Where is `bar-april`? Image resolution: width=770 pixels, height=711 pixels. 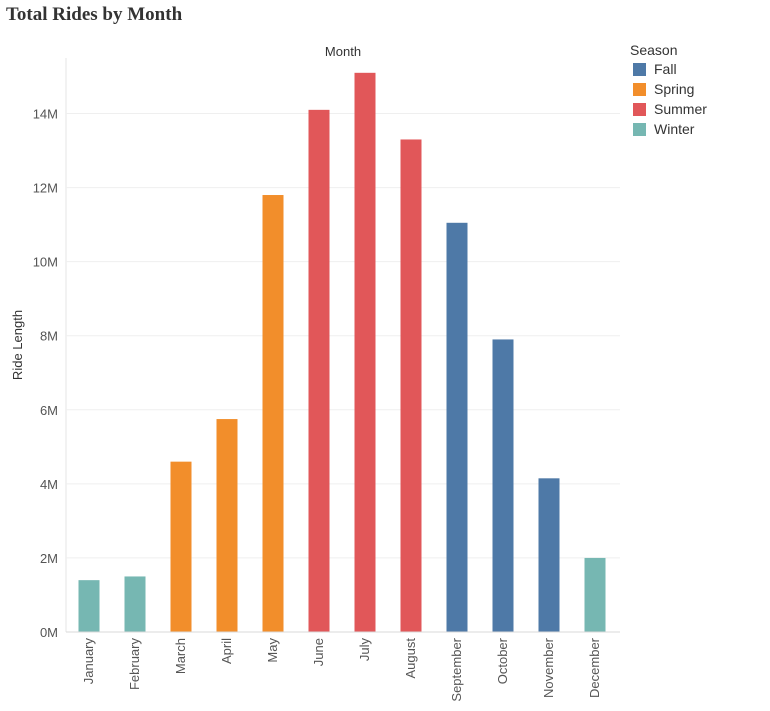 bar-april is located at coordinates (227, 525).